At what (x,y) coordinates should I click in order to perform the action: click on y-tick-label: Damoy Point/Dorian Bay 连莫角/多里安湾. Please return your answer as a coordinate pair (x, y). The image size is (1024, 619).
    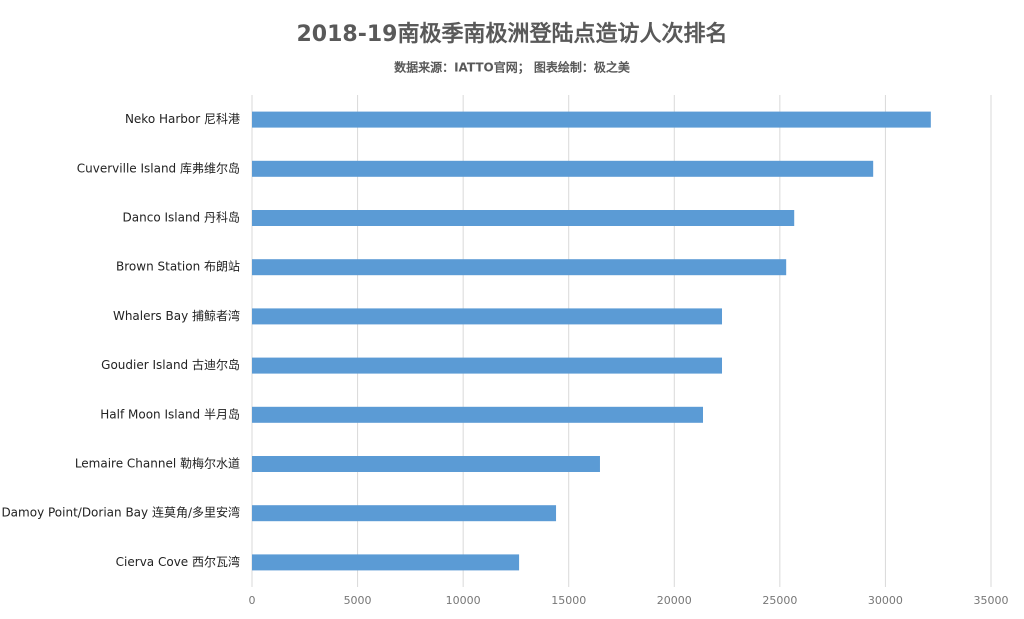
    Looking at the image, I should click on (120, 512).